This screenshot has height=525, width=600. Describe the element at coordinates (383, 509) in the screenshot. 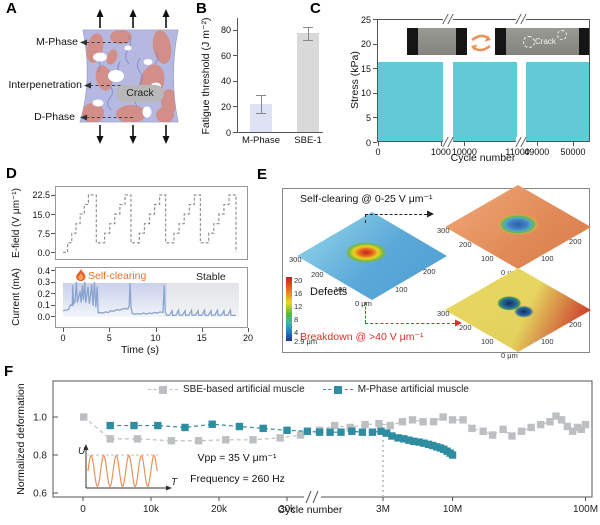

I see `svg-text: 3M` at that location.